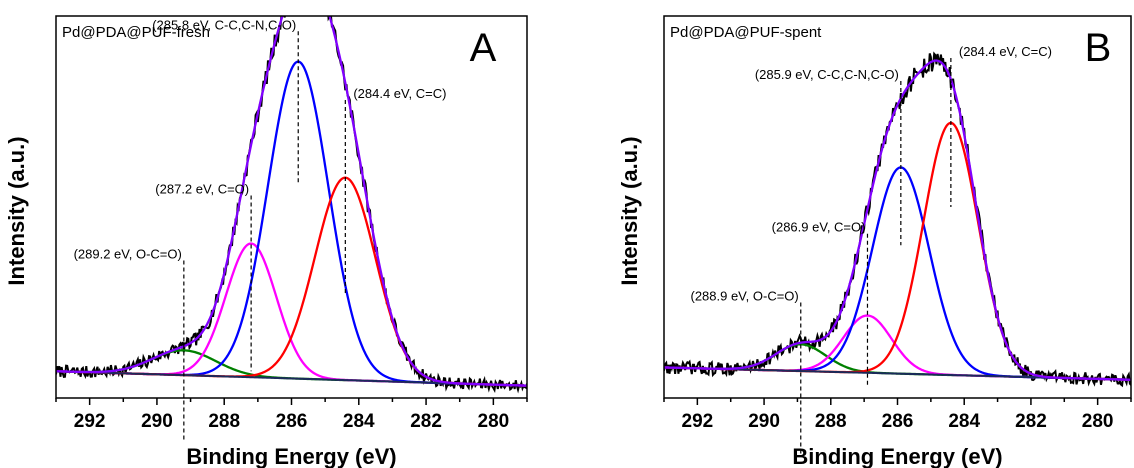  What do you see at coordinates (483, 48) in the screenshot?
I see `panel-letter: A` at bounding box center [483, 48].